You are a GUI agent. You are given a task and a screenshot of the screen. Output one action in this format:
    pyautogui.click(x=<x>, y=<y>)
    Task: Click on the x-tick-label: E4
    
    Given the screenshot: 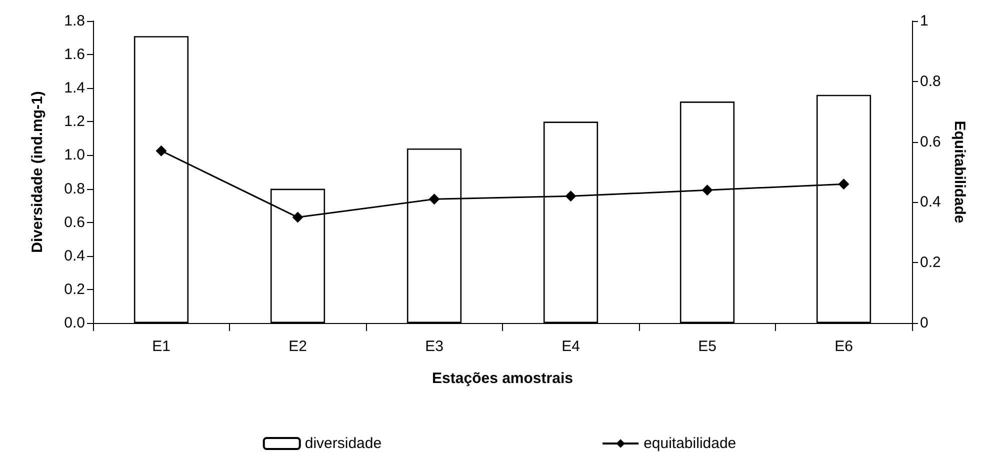 What is the action you would take?
    pyautogui.click(x=571, y=346)
    